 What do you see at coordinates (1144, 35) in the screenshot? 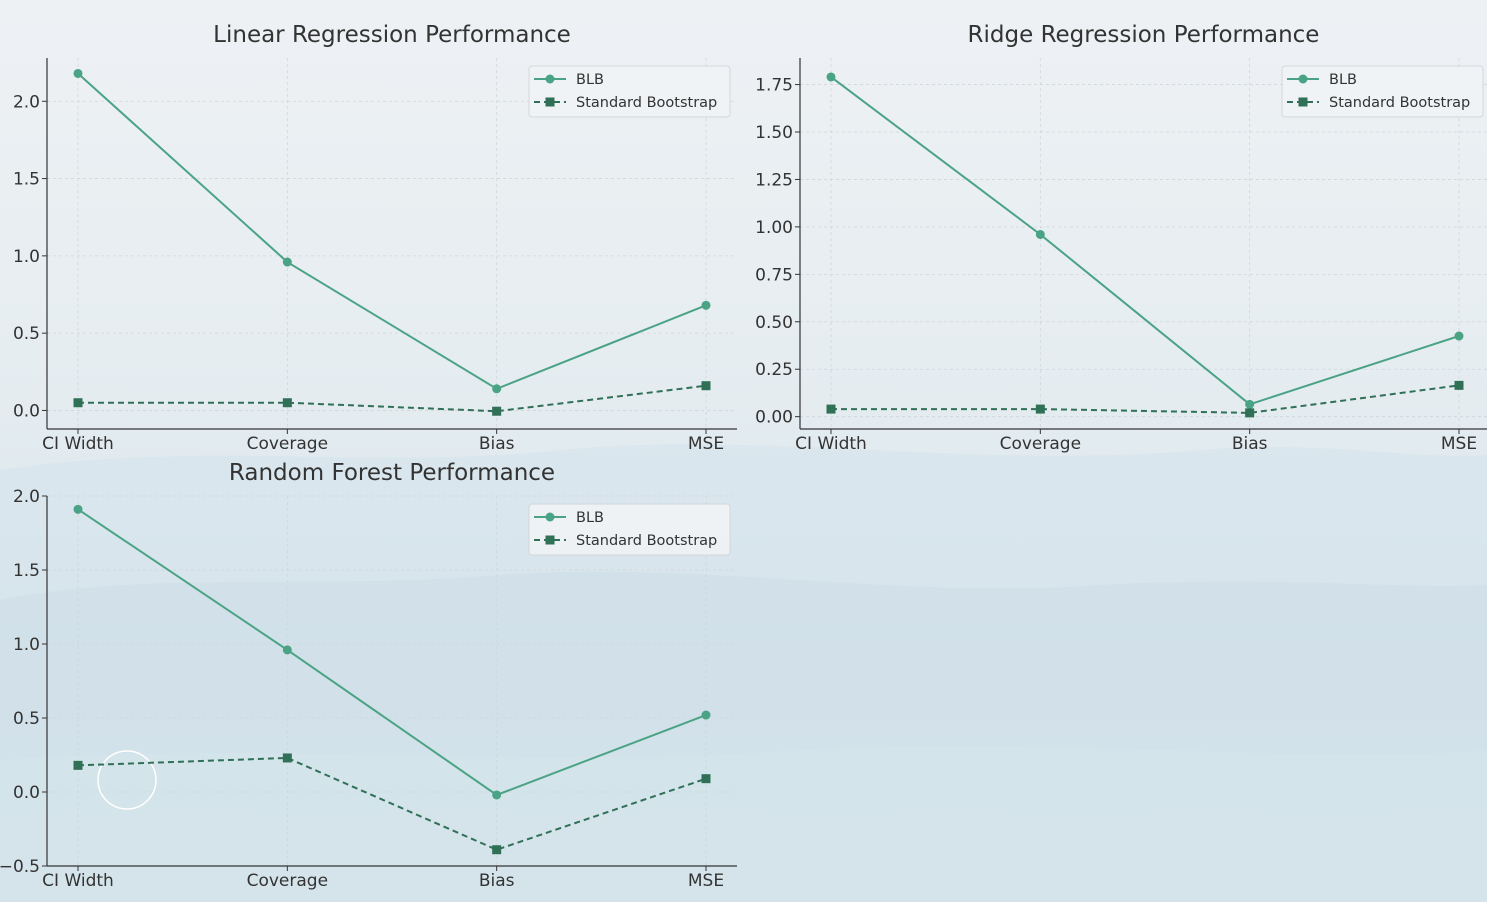
I see `chart-title: Ridge Regression Performance` at bounding box center [1144, 35].